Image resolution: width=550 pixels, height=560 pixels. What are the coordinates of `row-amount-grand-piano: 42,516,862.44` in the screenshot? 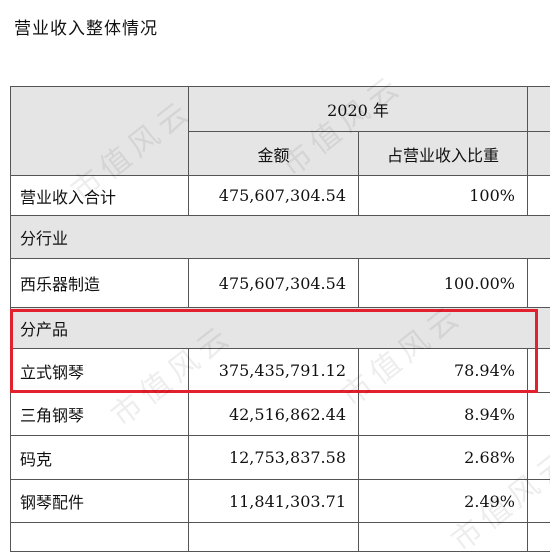 It's located at (273, 414).